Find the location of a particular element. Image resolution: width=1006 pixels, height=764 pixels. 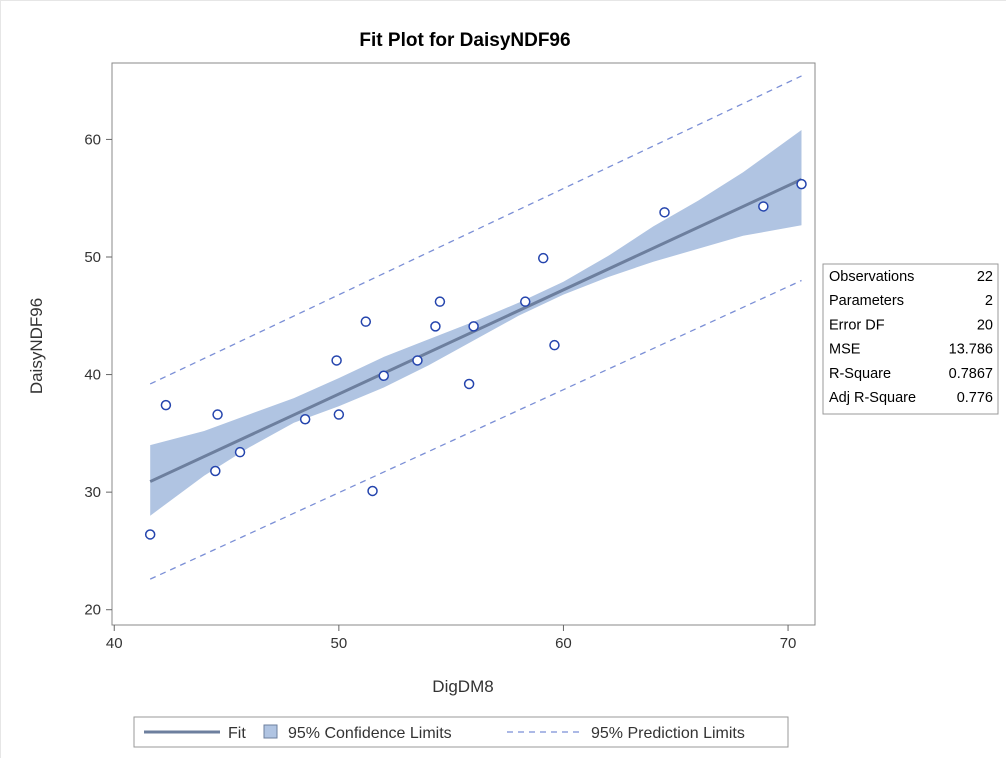

y-tick-label: 50 is located at coordinates (92, 257).